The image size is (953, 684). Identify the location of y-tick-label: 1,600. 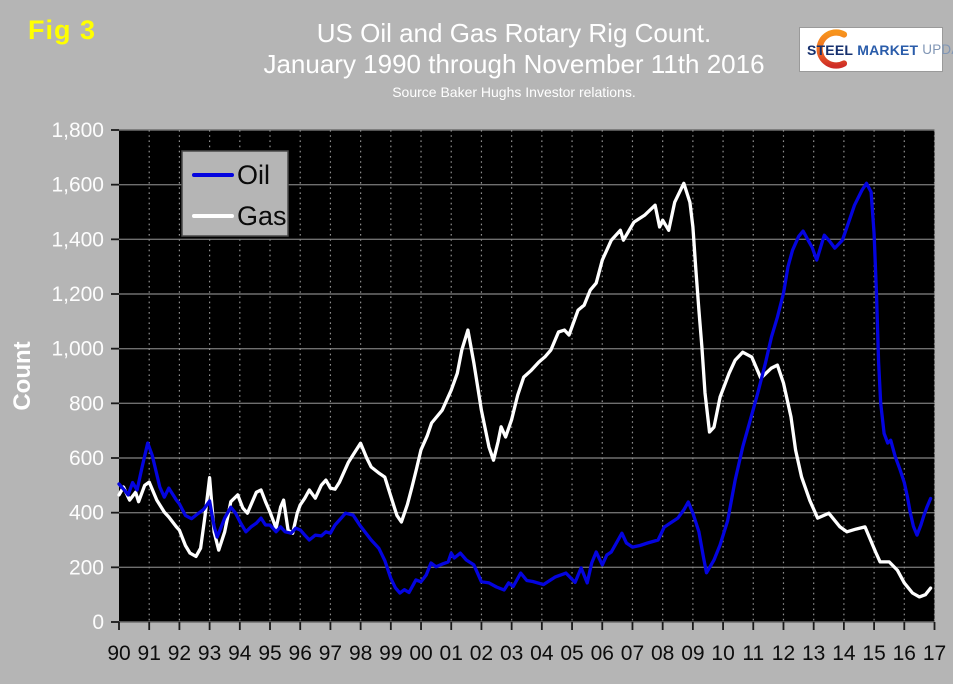
(77, 185).